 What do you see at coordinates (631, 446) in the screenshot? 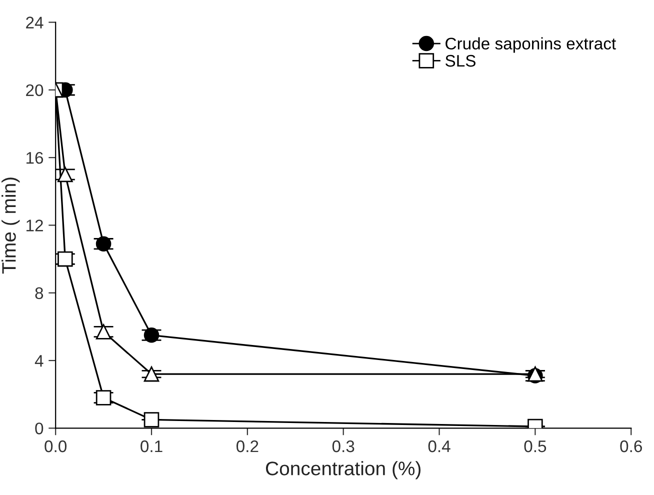
I see `x-tick-label: 0.6` at bounding box center [631, 446].